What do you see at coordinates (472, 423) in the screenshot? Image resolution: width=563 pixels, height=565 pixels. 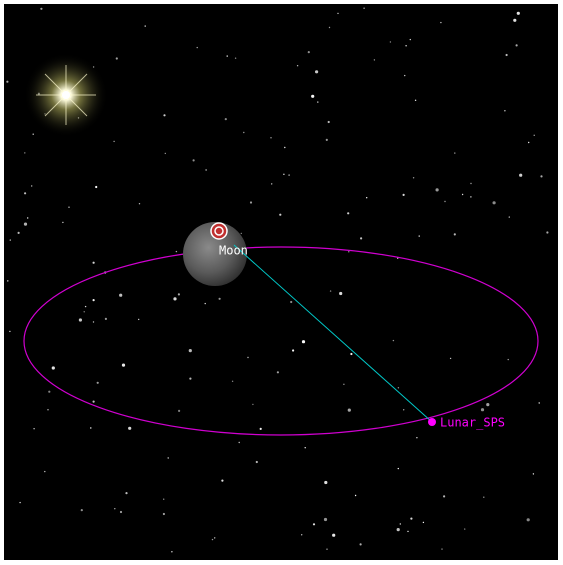 I see `vessel-label: Lunar_SPS` at bounding box center [472, 423].